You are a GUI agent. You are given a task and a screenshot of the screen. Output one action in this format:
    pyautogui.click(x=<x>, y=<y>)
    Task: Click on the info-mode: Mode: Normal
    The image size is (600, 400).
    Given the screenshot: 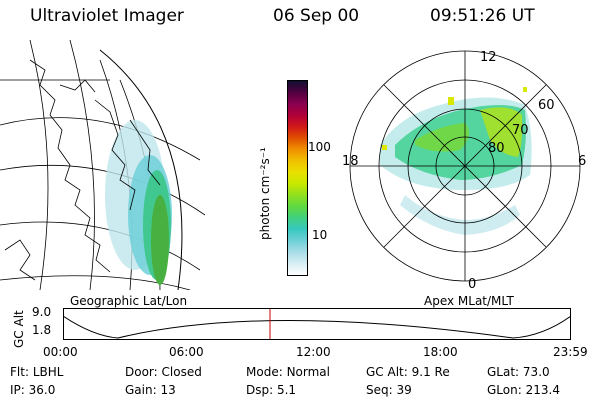 What is the action you would take?
    pyautogui.click(x=288, y=372)
    